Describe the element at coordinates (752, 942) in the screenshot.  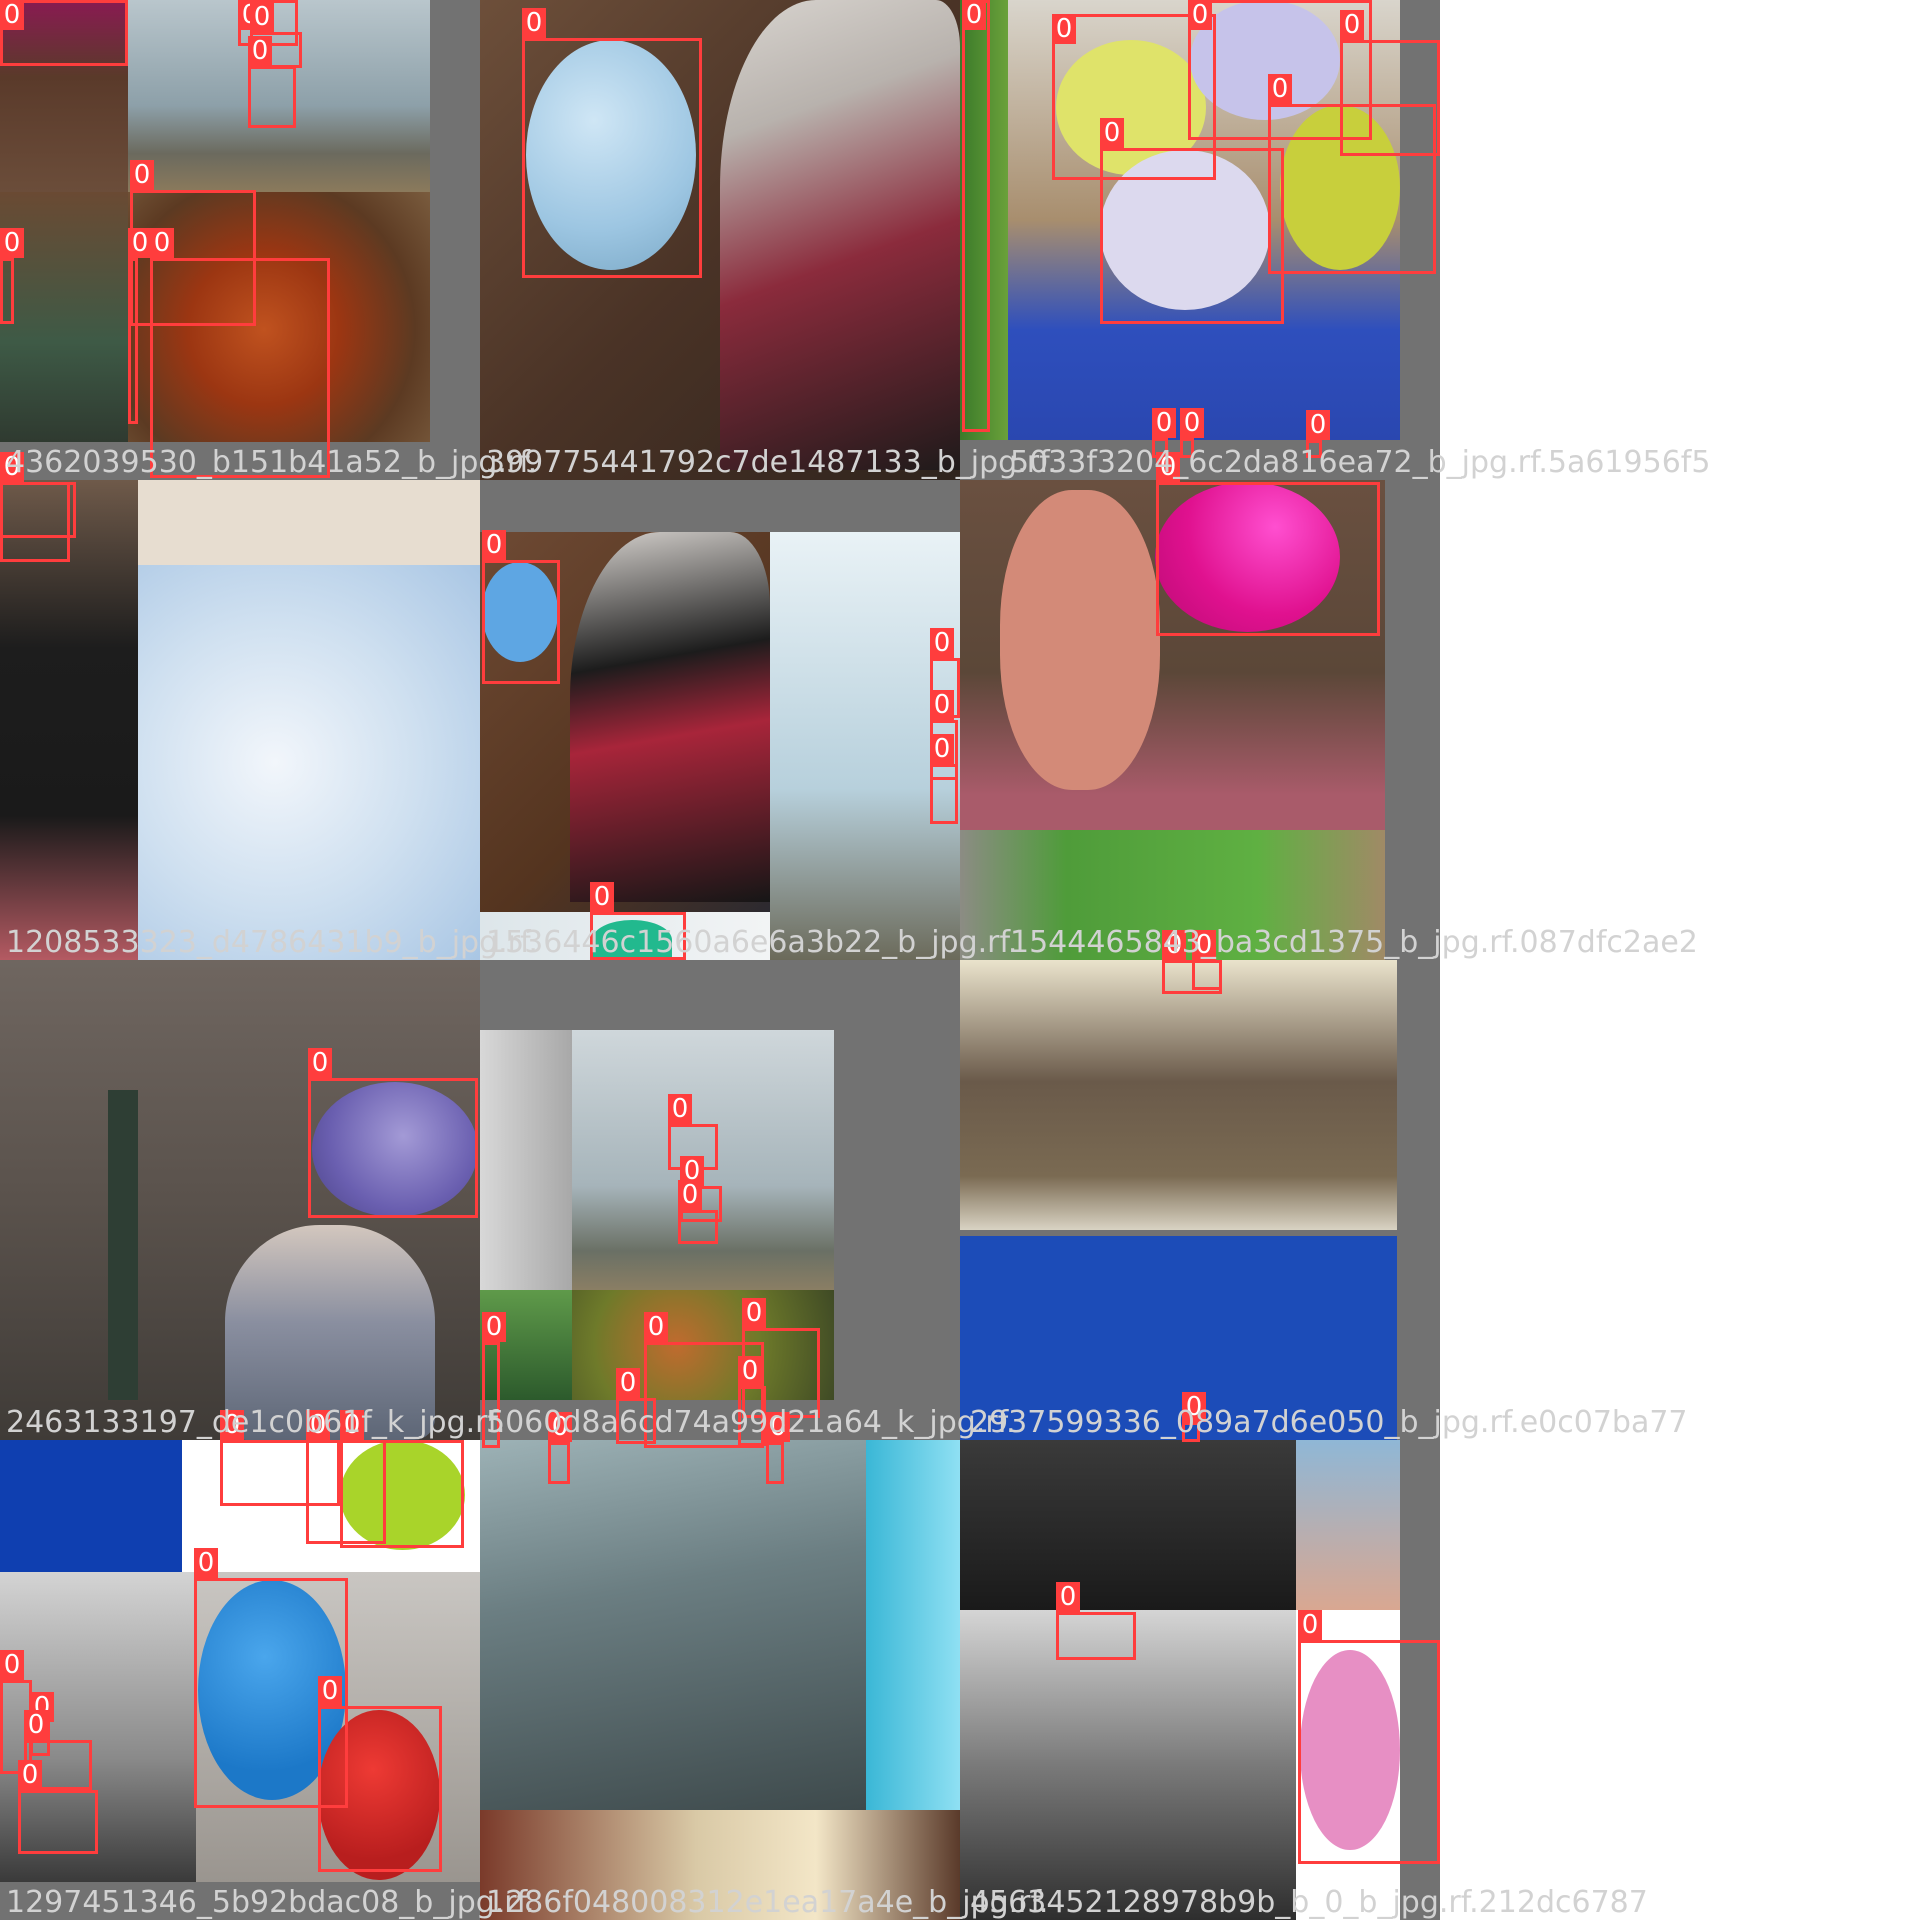
I see `image-filename: 1536446c1560a6e6a3b22_b_jpg.rf.` at that location.